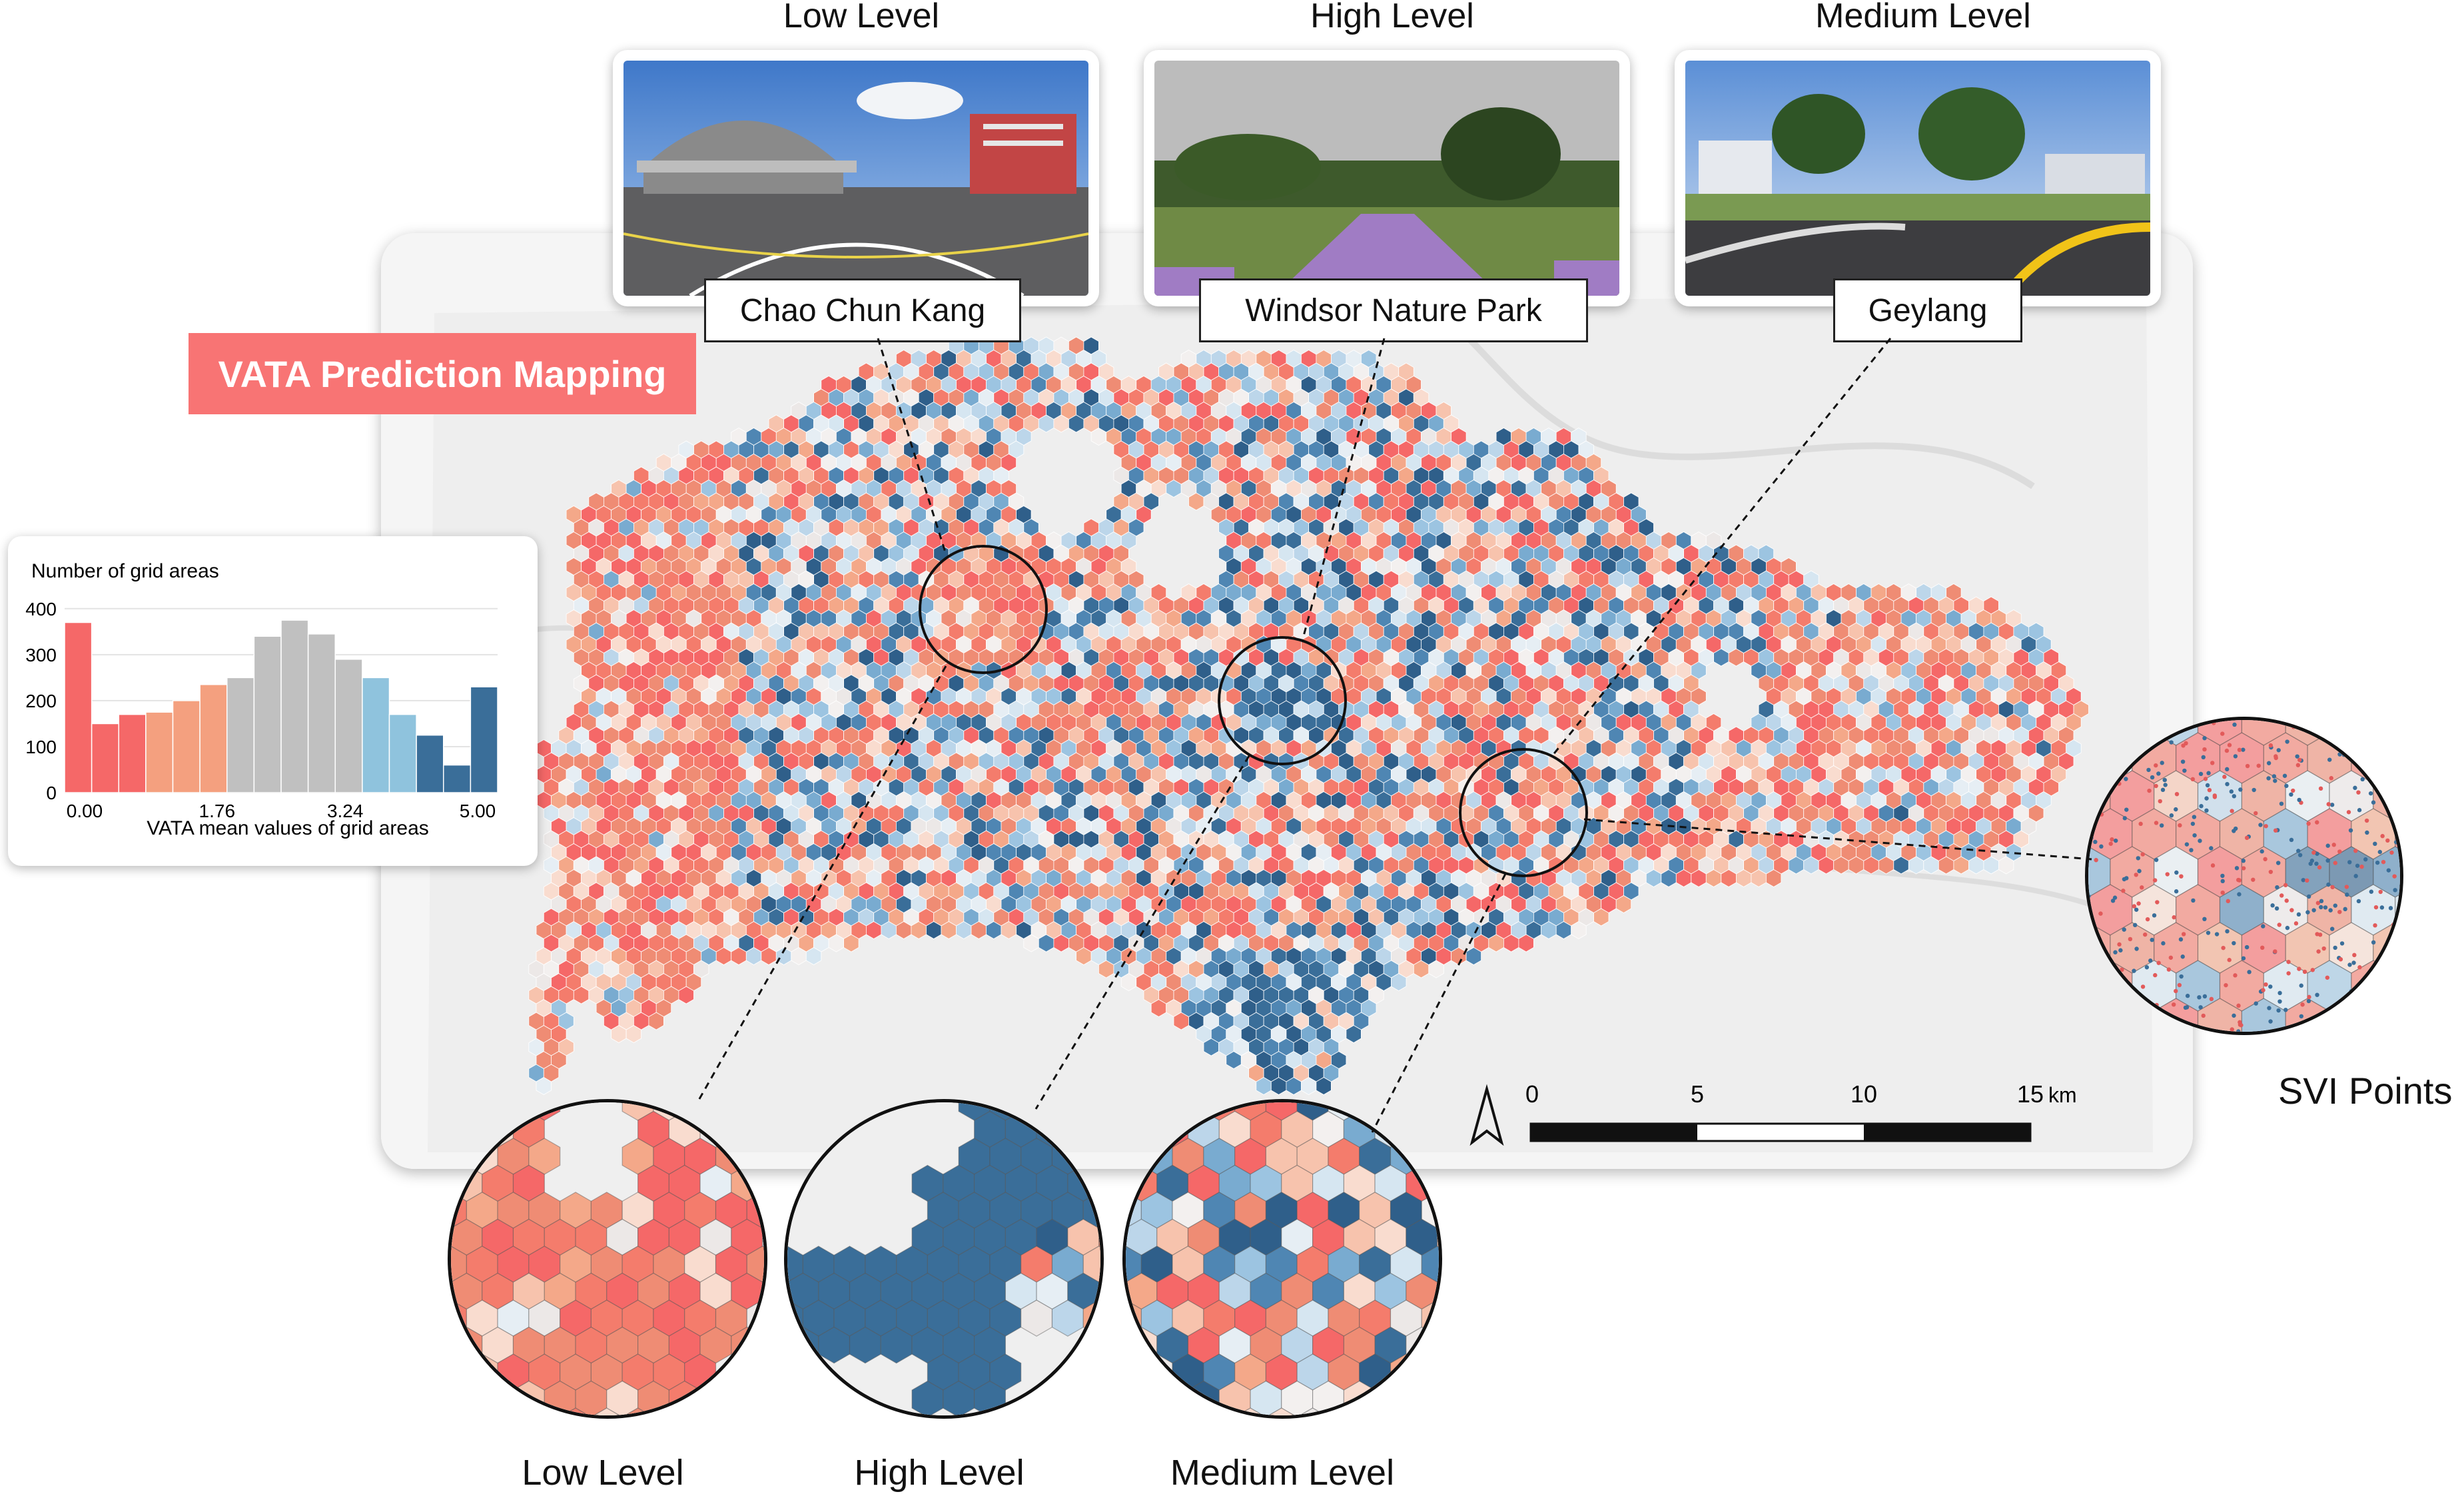 This screenshot has width=2464, height=1496. What do you see at coordinates (442, 373) in the screenshot?
I see `map-title: VATA Prediction Mapping` at bounding box center [442, 373].